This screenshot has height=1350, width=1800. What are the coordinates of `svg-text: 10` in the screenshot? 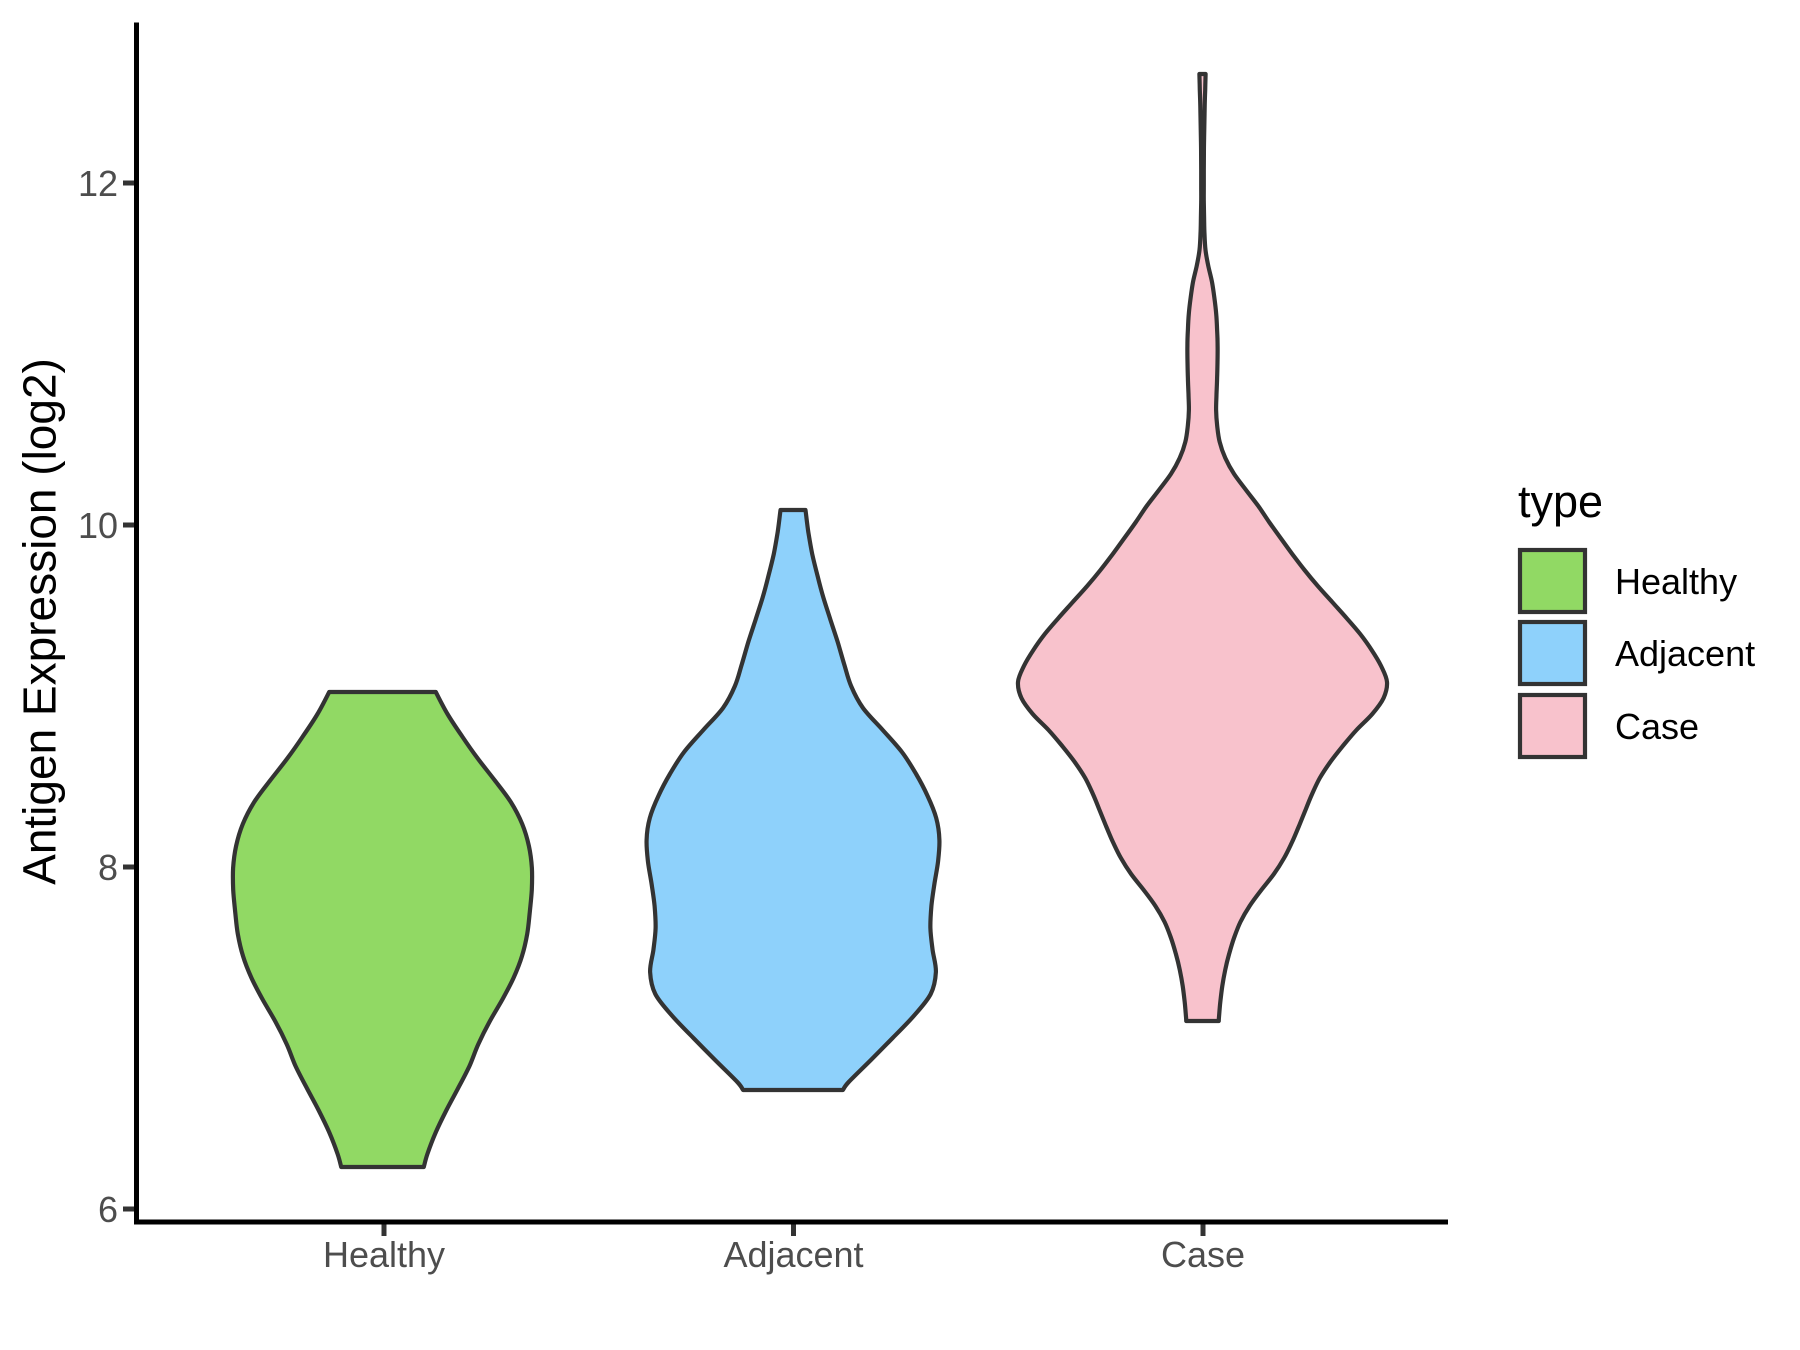 It's located at (98, 525).